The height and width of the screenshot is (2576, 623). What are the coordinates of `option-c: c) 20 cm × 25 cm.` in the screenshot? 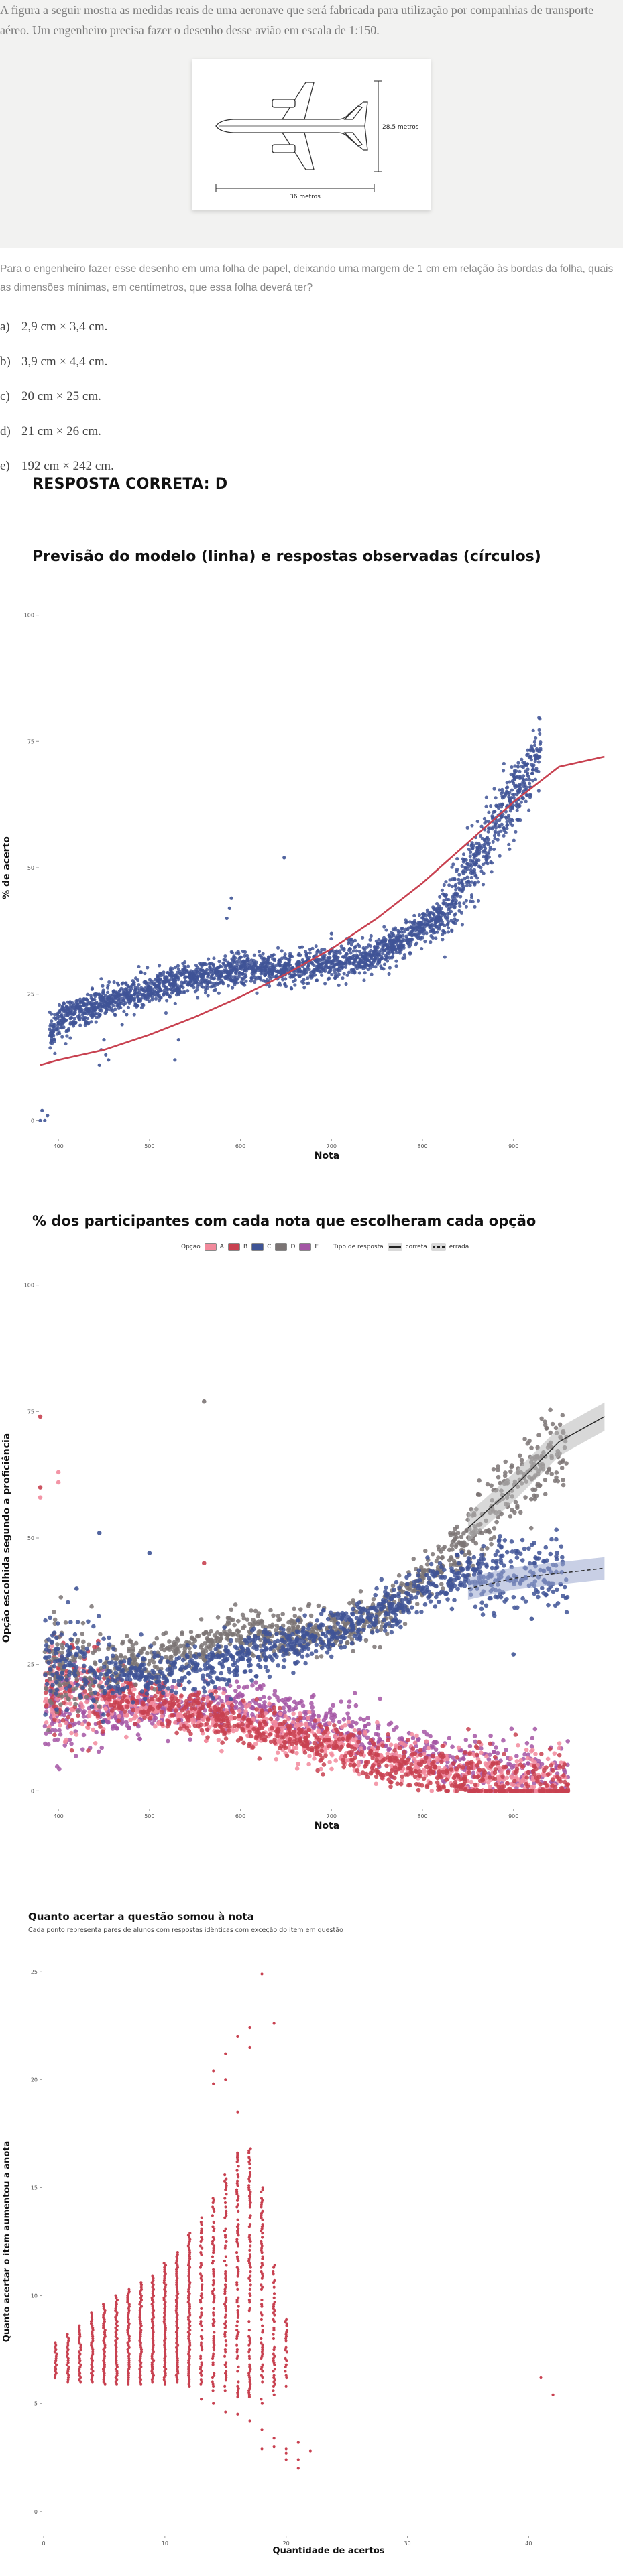 It's located at (50, 396).